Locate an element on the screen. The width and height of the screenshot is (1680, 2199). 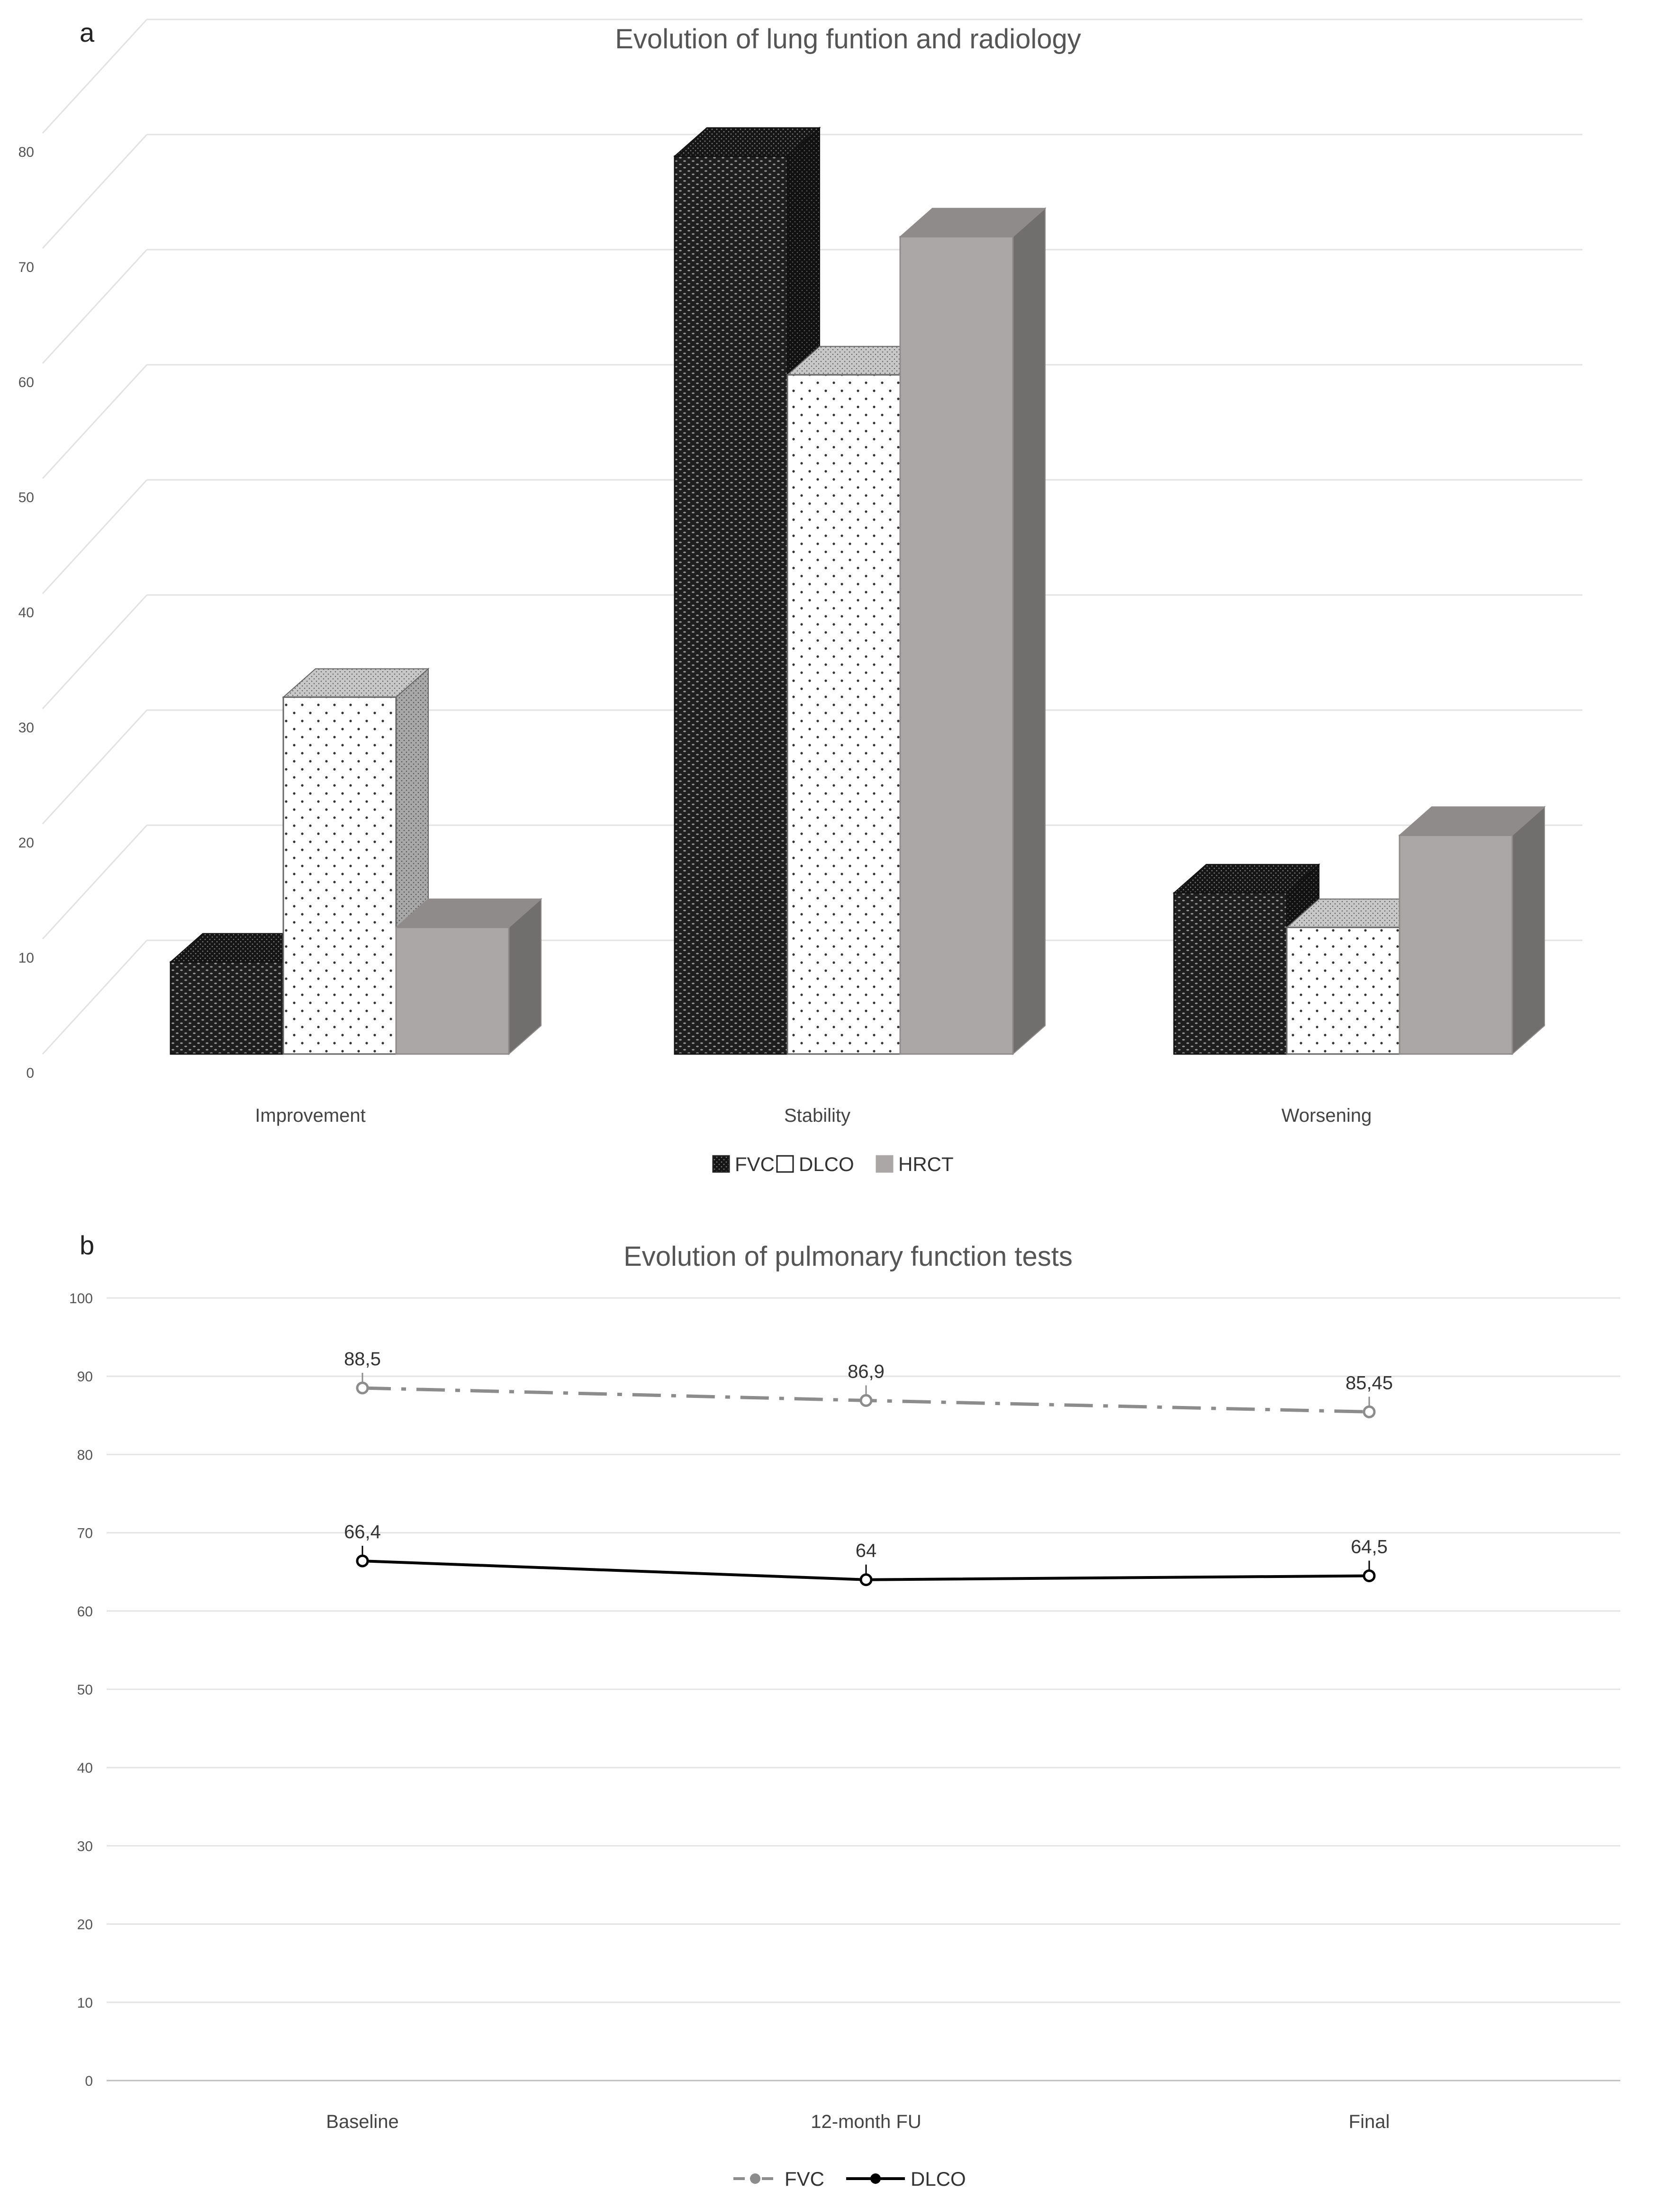
y-tick-label: 100 is located at coordinates (81, 1299).